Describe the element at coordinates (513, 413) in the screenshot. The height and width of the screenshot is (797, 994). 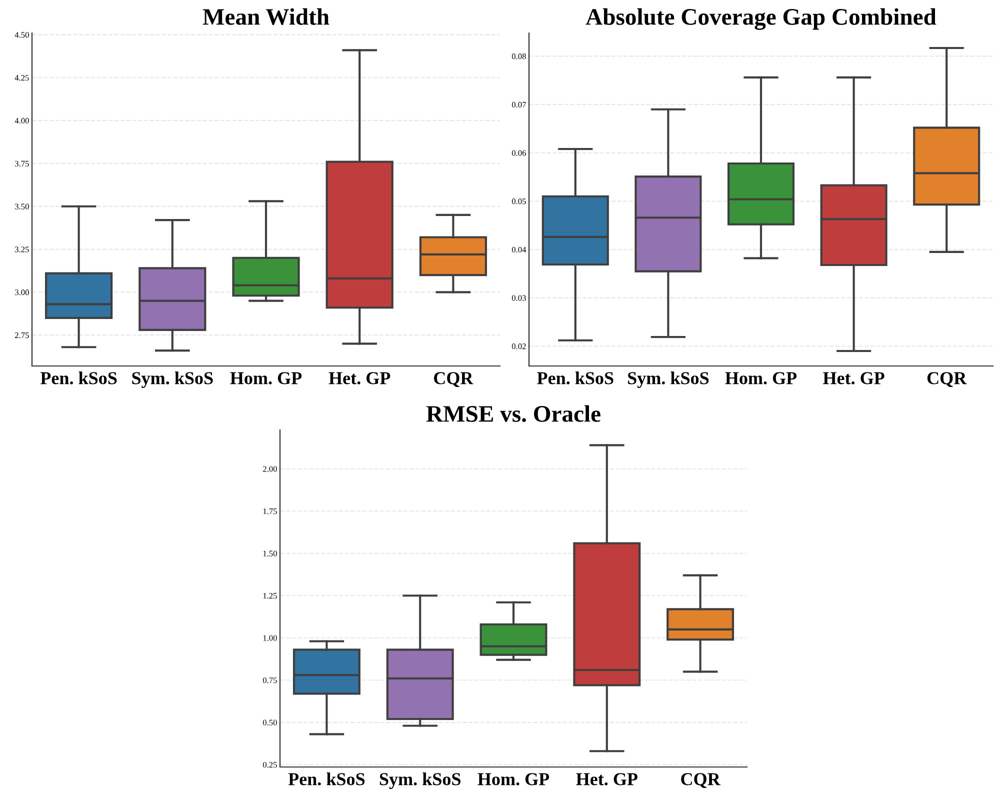
I see `chart-title: RMSE vs. Oracle` at that location.